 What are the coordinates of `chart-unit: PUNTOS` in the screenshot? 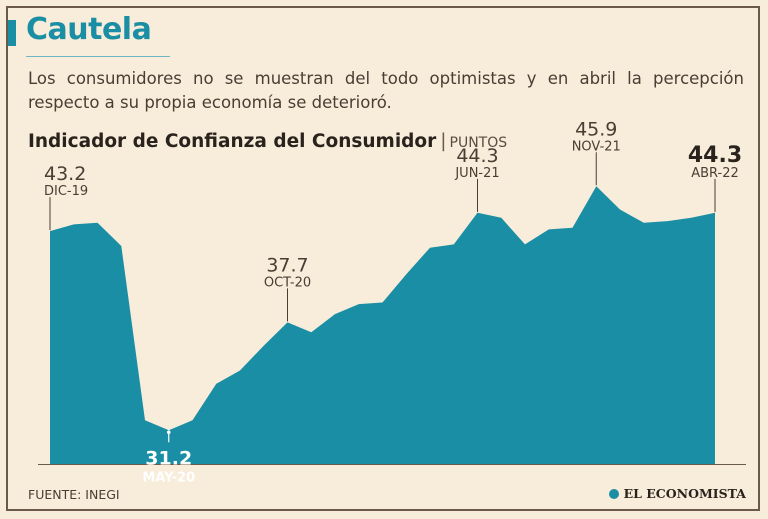 It's located at (478, 143).